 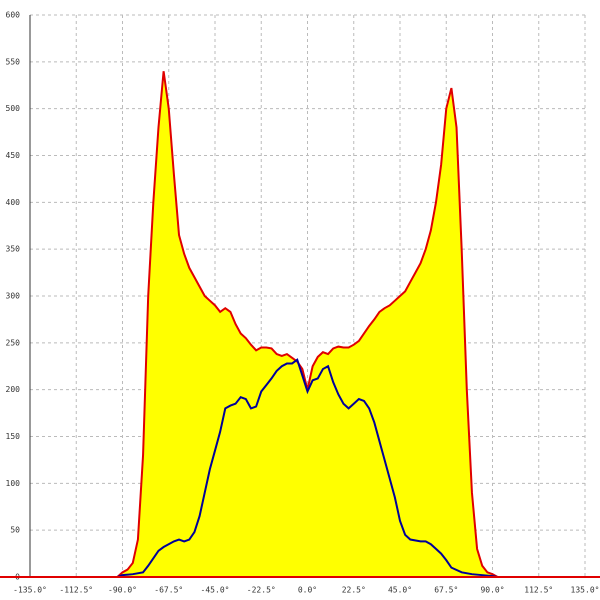 I want to click on x-tick-label: -135.0°, so click(x=30, y=590).